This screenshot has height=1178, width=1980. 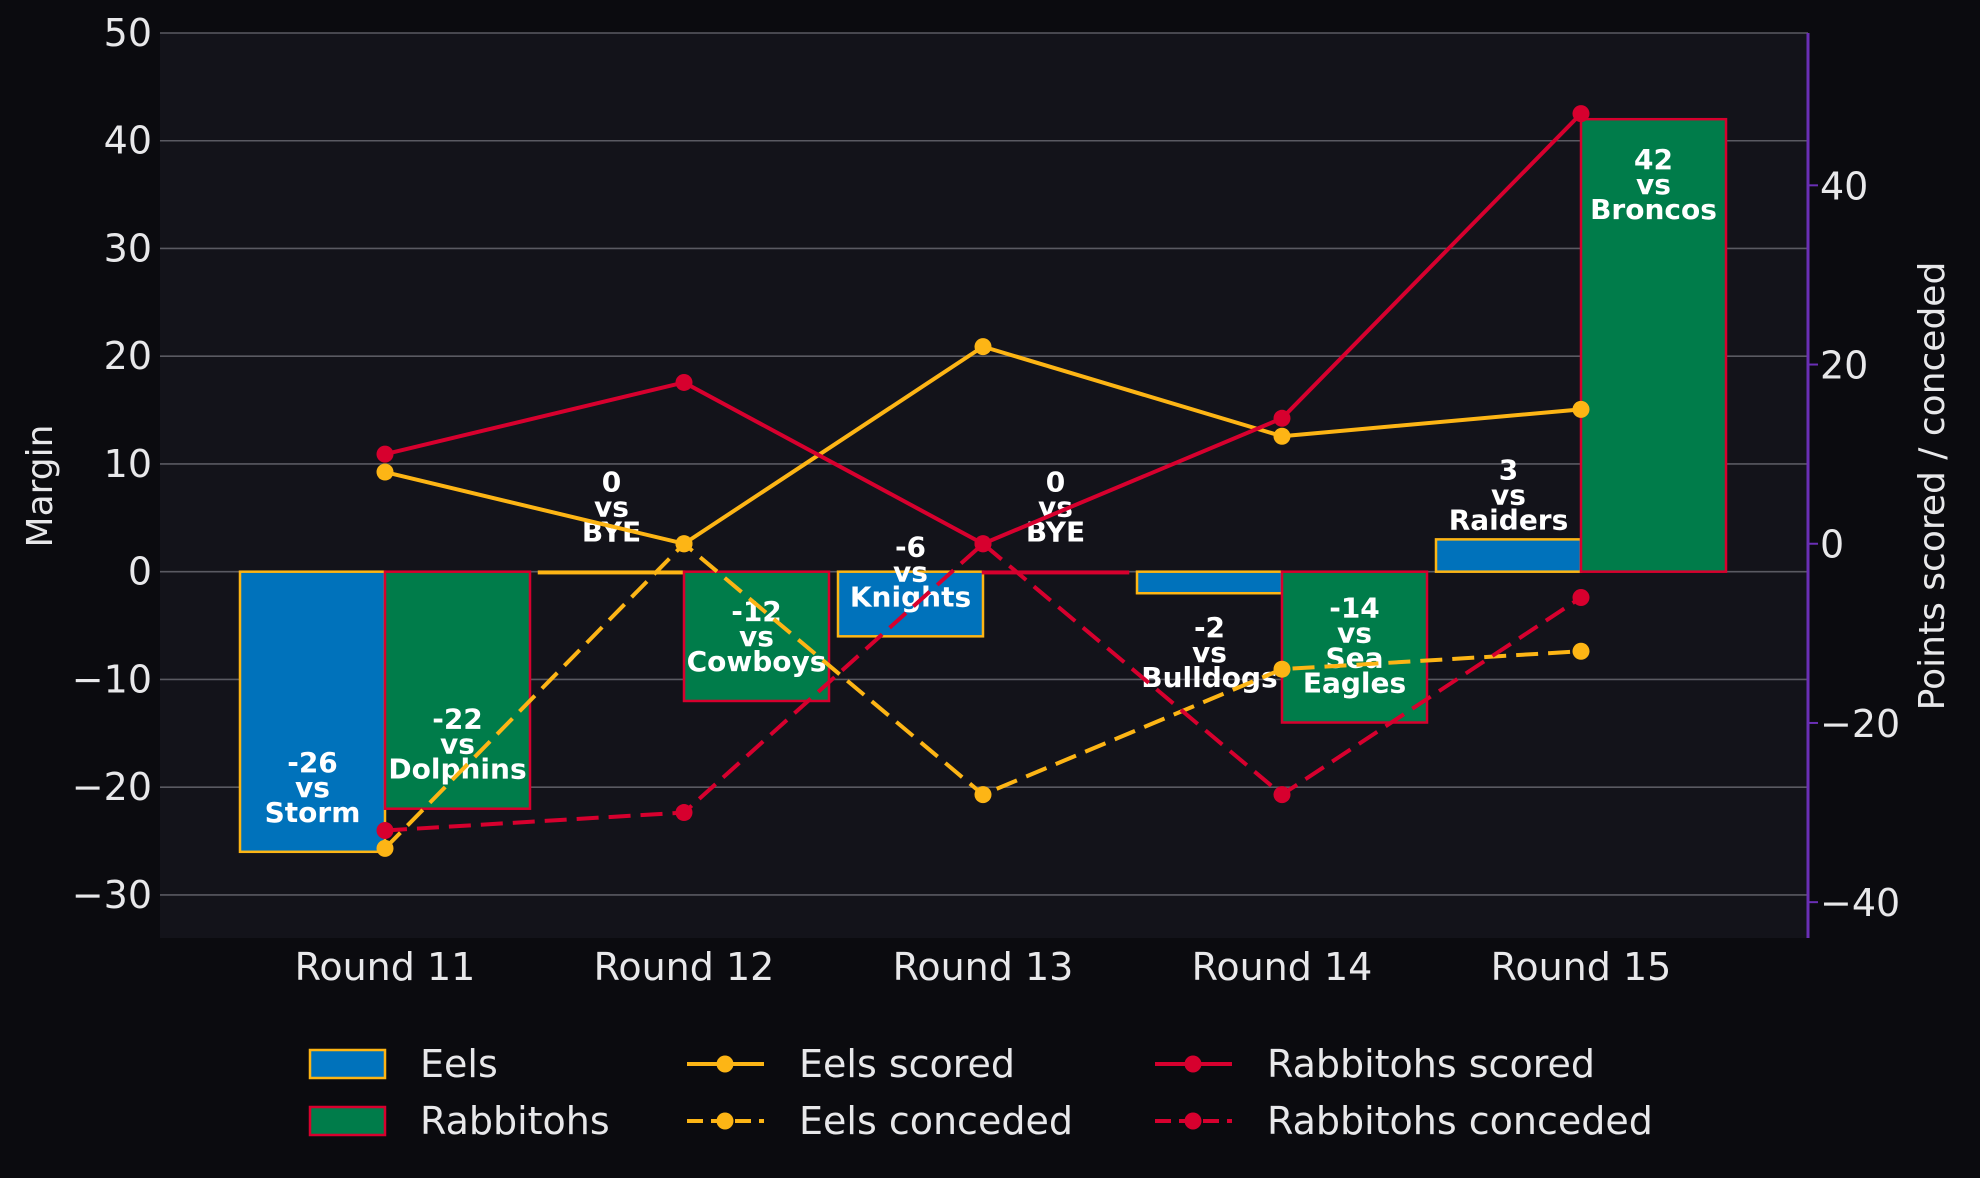 I want to click on bar-data-label-line: Cowboys, so click(x=757, y=661).